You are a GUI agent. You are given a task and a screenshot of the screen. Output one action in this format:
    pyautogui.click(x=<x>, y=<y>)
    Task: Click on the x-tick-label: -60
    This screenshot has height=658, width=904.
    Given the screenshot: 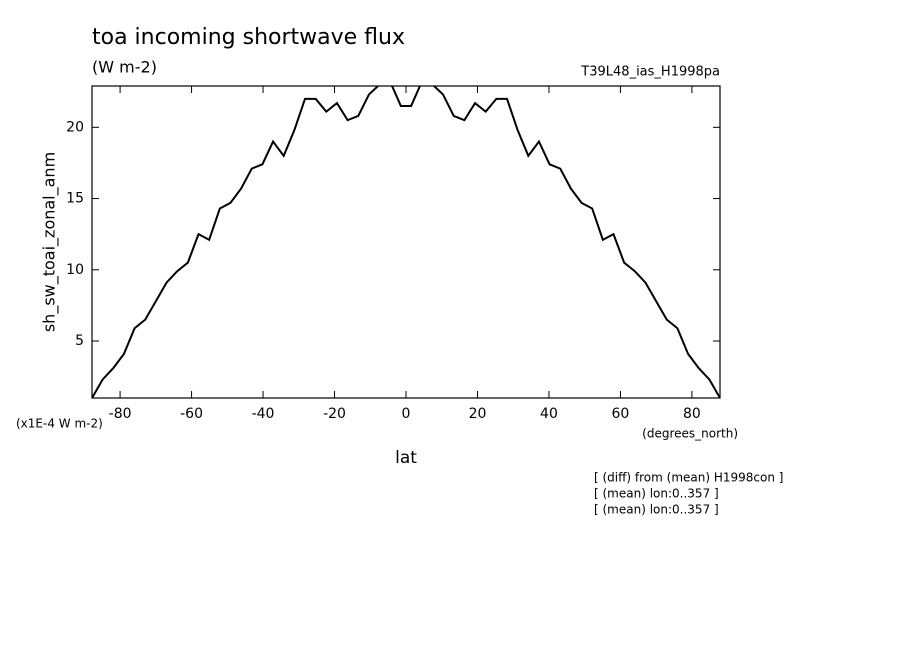 What is the action you would take?
    pyautogui.click(x=191, y=414)
    